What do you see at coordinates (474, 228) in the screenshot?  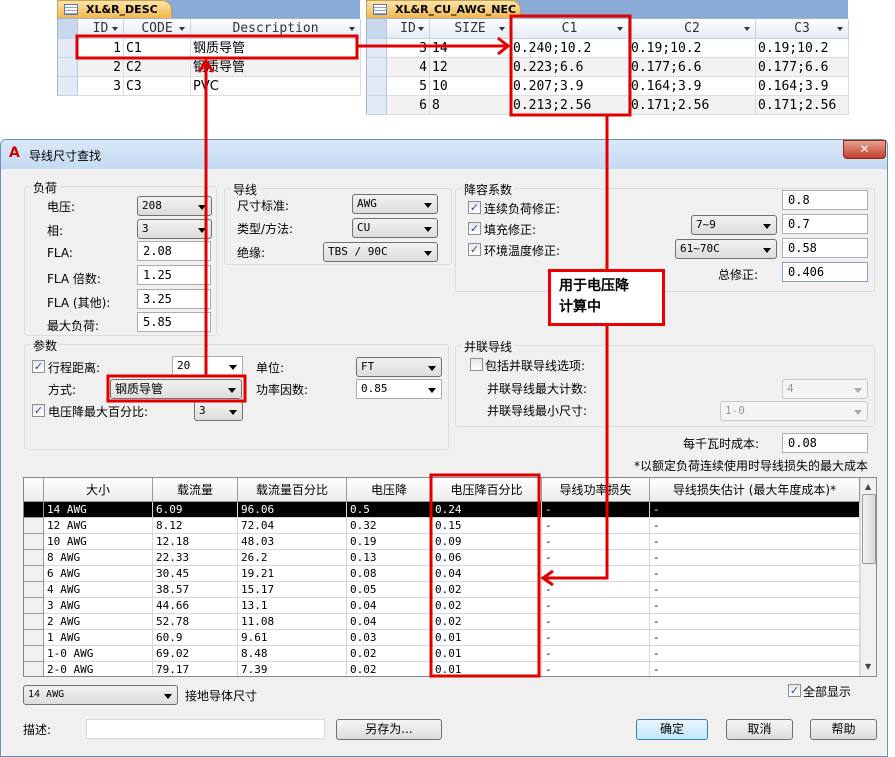 I see `fill-correction-checkbox: ✓` at bounding box center [474, 228].